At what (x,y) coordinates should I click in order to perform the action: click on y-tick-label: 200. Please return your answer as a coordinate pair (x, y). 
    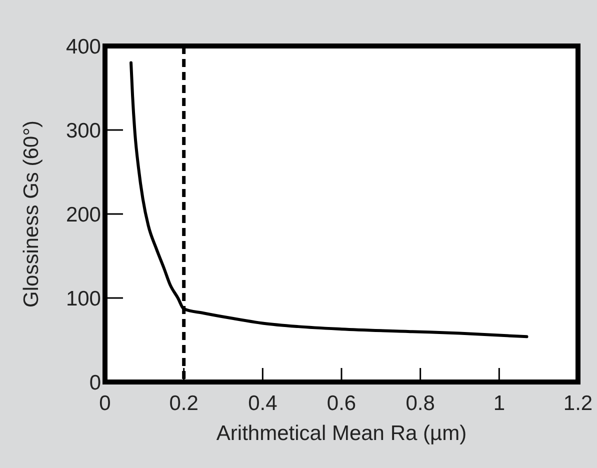
    Looking at the image, I should click on (83, 214).